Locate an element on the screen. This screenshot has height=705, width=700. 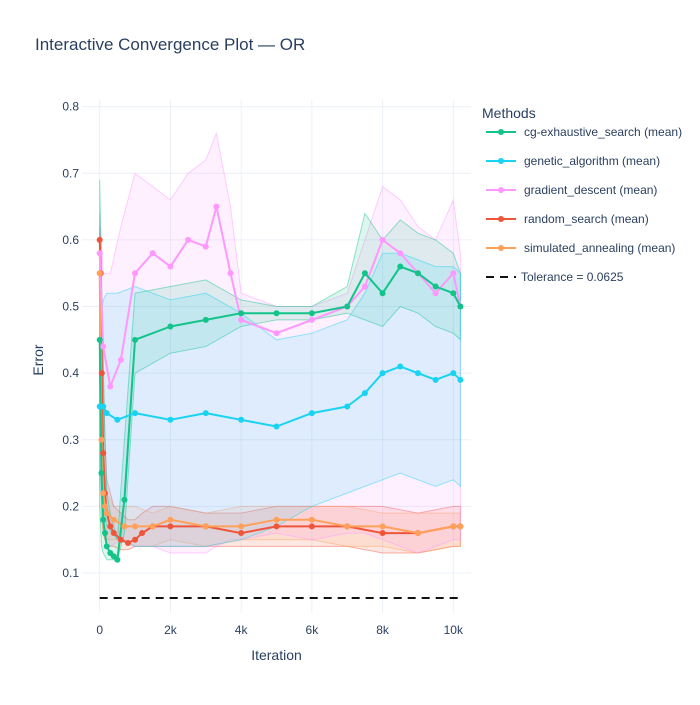
x-tick-labels: 0 2k 4k 6k 8k 10k is located at coordinates (280, 630).